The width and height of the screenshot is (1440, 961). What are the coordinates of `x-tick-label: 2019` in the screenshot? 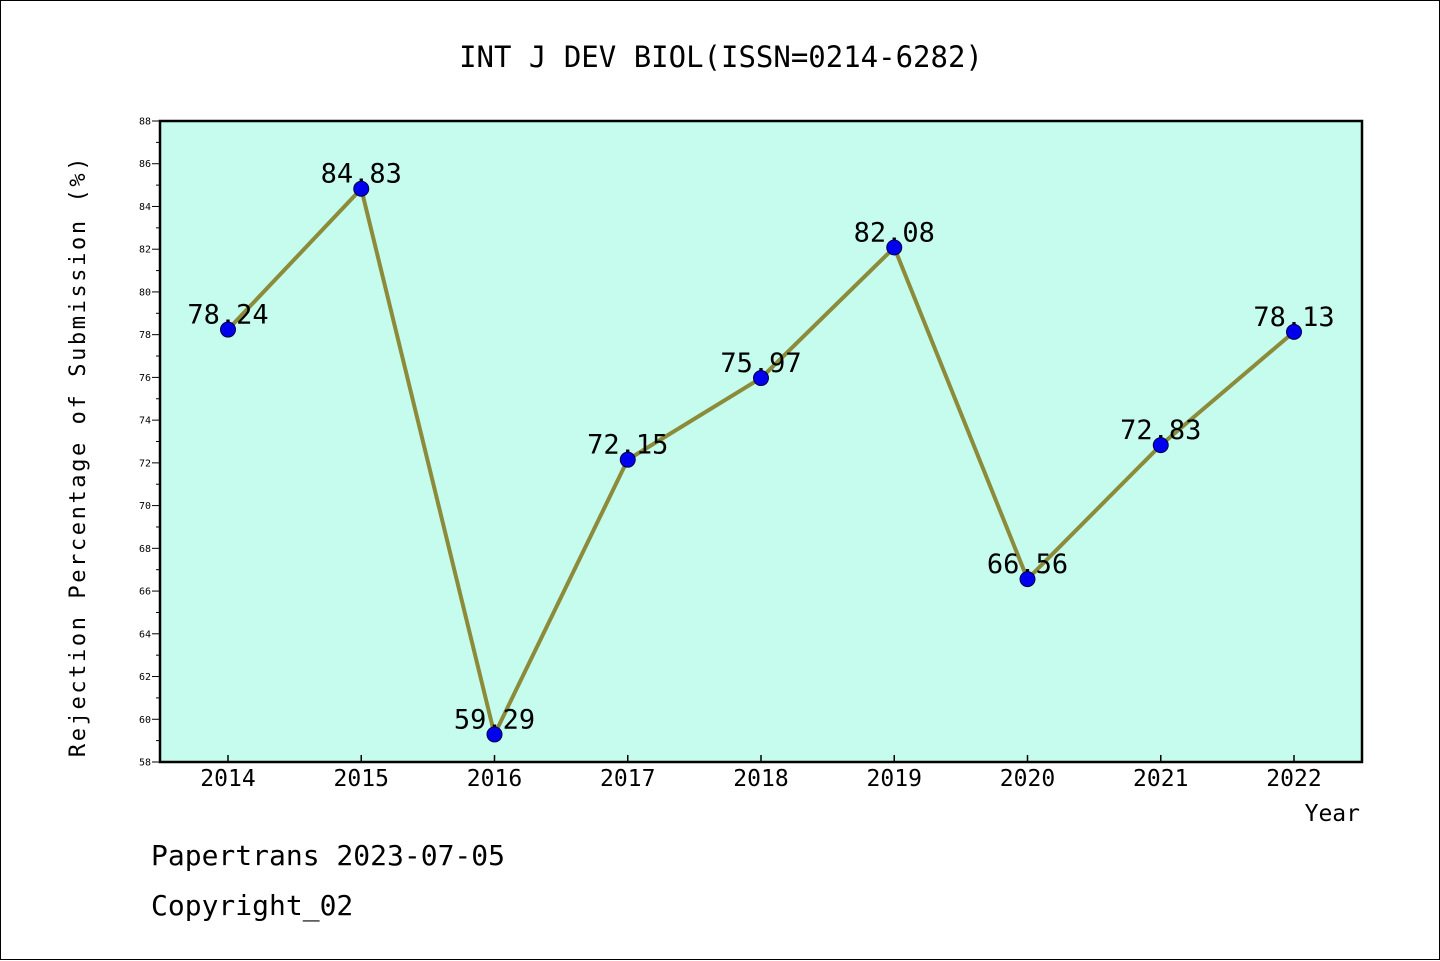 It's located at (894, 779).